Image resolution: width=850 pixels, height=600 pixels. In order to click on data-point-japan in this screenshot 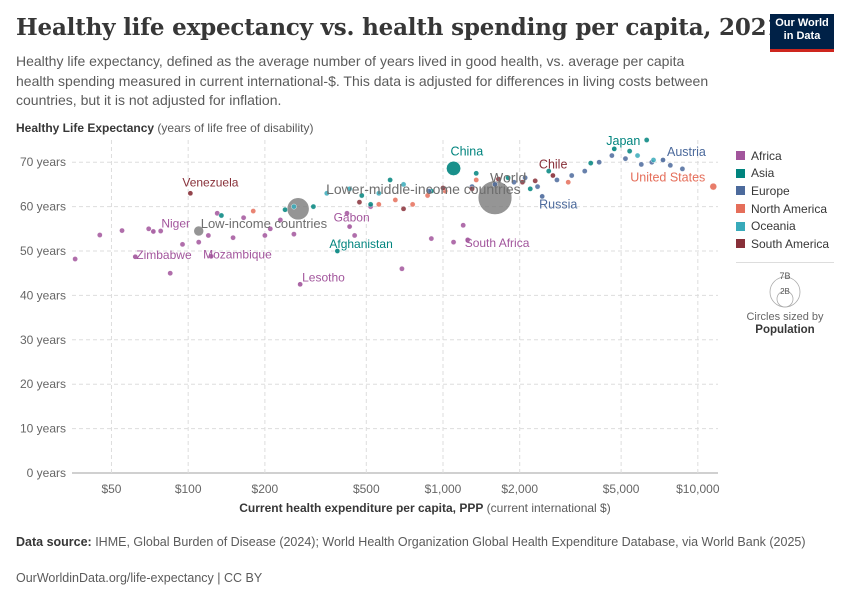, I will do `click(614, 149)`.